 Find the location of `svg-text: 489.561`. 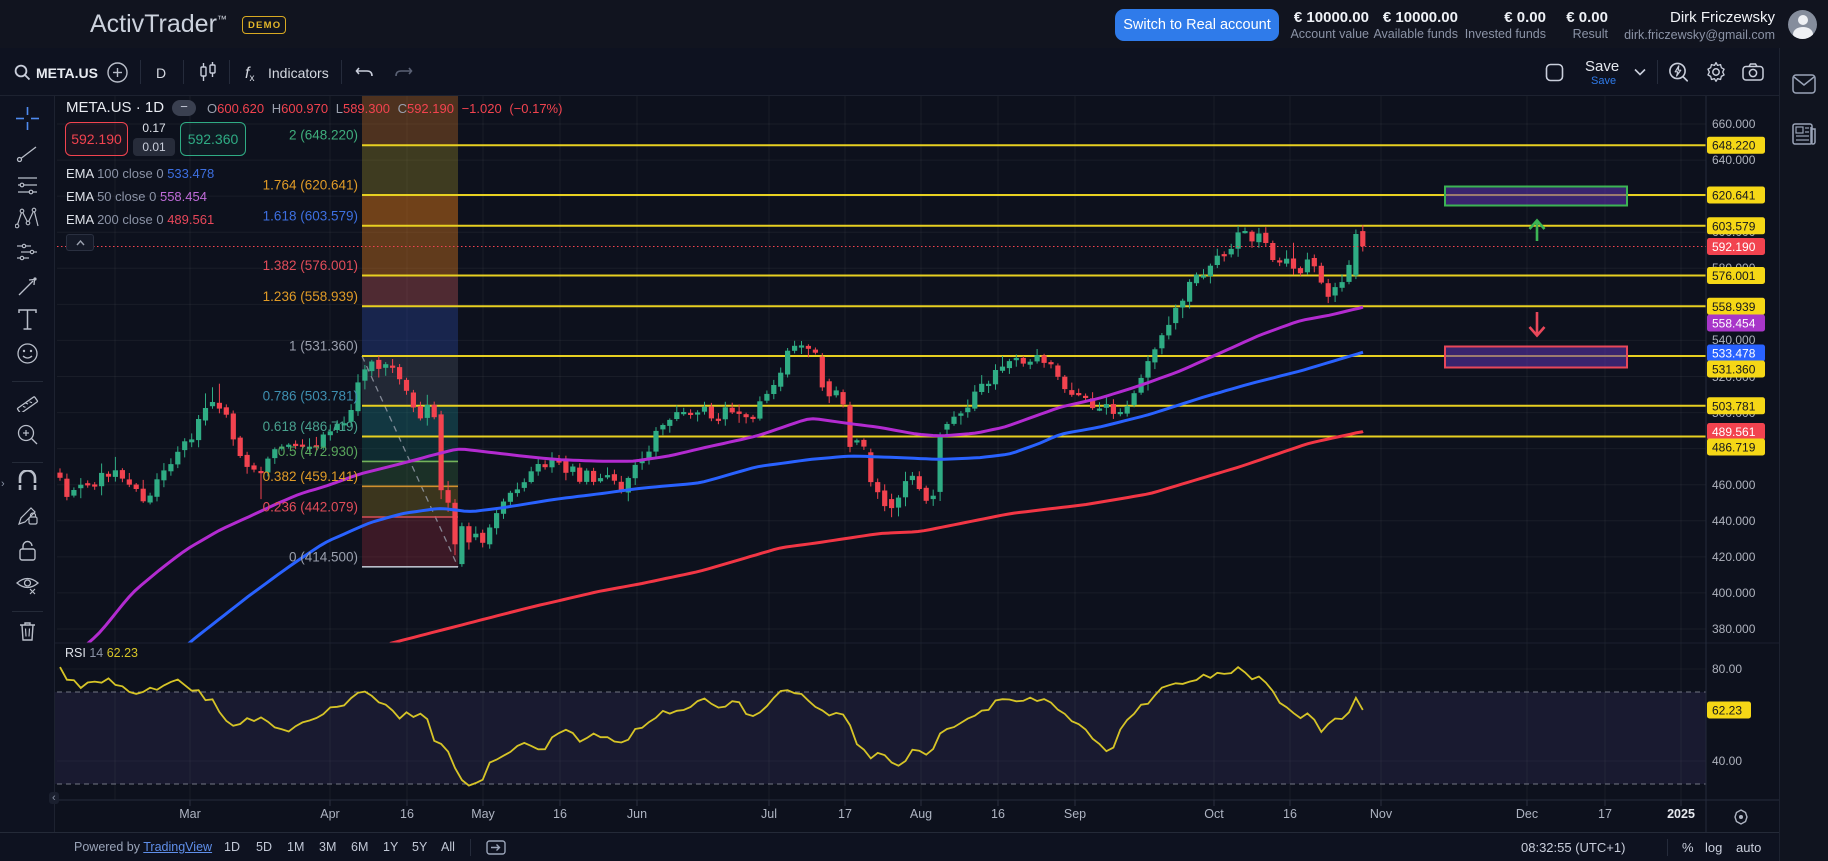

svg-text: 489.561 is located at coordinates (1734, 432).